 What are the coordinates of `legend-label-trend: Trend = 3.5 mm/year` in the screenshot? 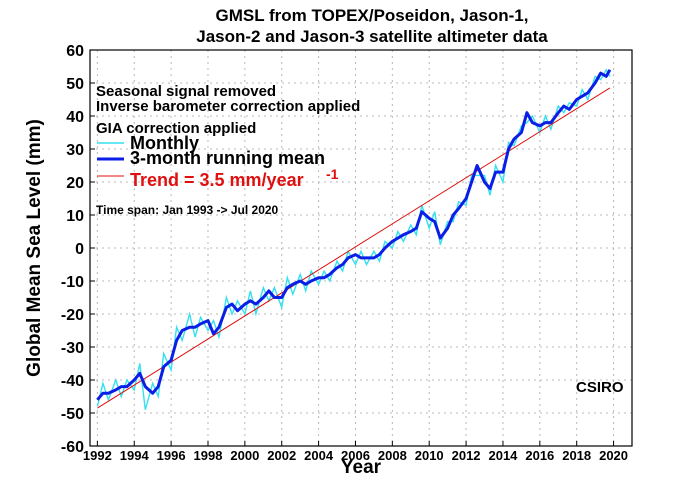 It's located at (217, 180).